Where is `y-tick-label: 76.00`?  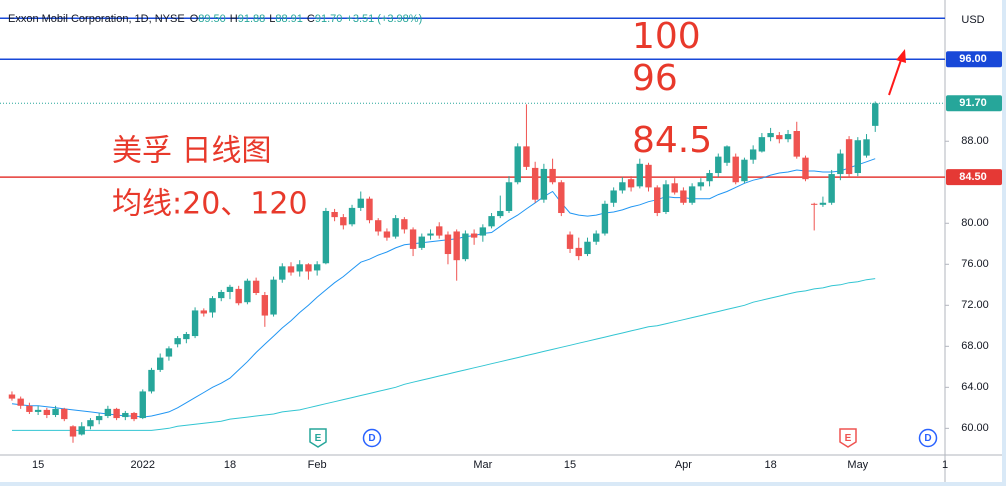 y-tick-label: 76.00 is located at coordinates (975, 264).